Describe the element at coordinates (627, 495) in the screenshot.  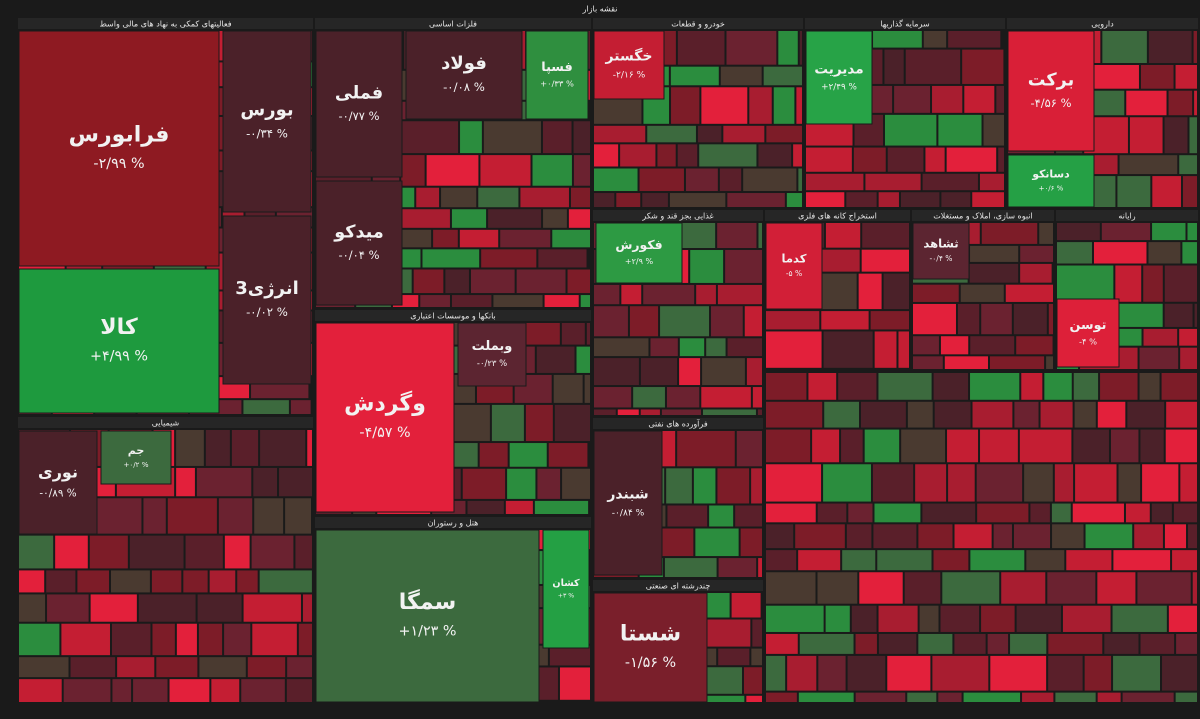
I see `stock-name: شبندر` at that location.